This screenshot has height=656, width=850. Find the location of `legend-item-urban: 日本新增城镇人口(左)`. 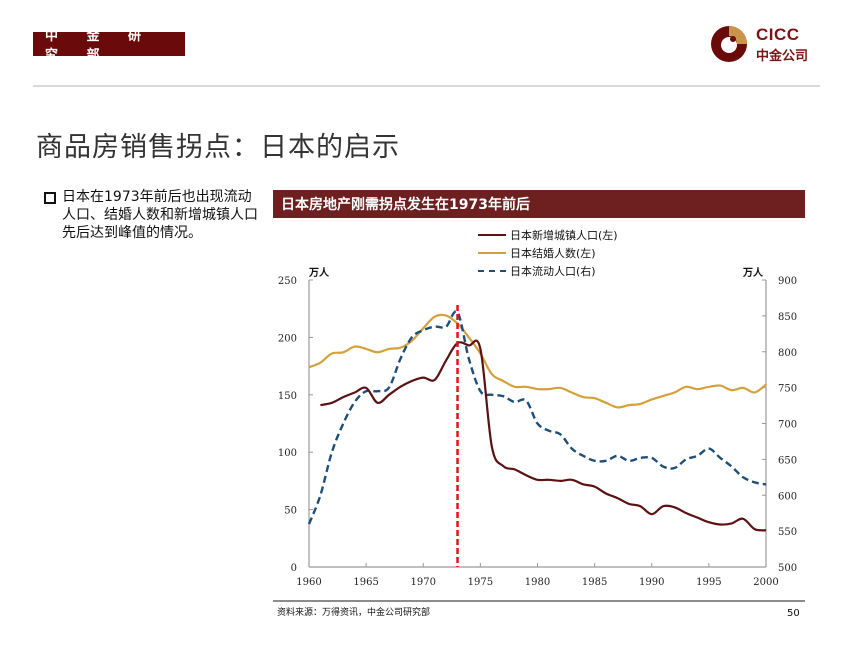

legend-item-urban: 日本新增城镇人口(左) is located at coordinates (548, 235).